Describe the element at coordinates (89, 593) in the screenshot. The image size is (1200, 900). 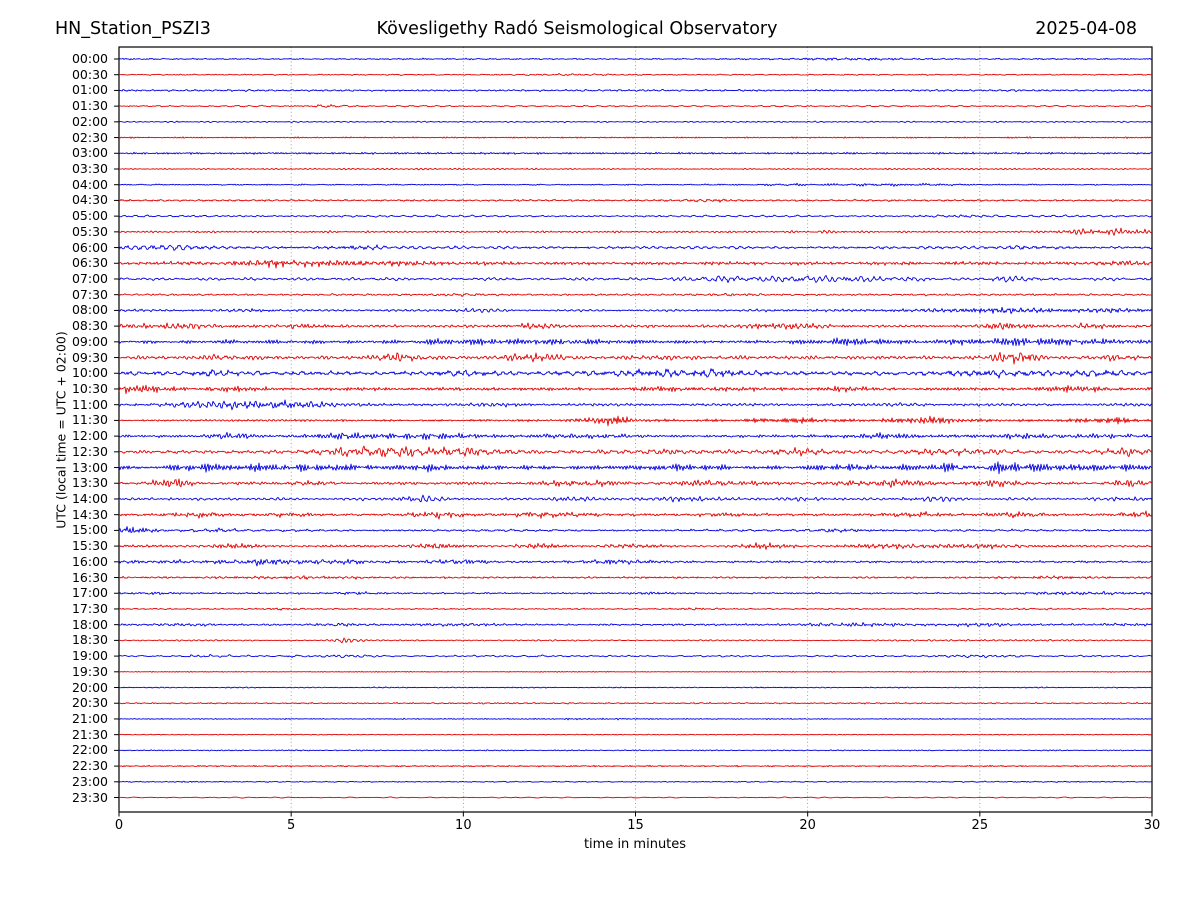
I see `y-tick-label: 17:00` at that location.